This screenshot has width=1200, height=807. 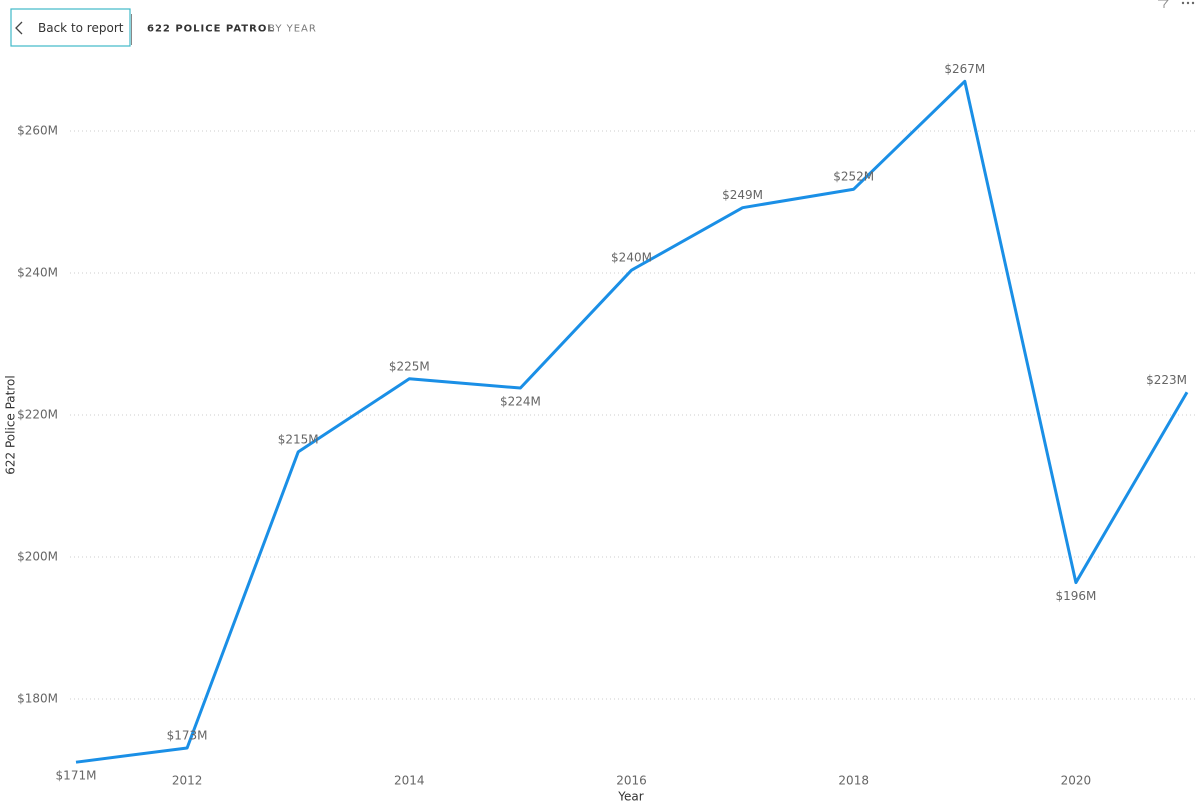 What do you see at coordinates (211, 29) in the screenshot?
I see `report-title: 622 POLICE PATROL` at bounding box center [211, 29].